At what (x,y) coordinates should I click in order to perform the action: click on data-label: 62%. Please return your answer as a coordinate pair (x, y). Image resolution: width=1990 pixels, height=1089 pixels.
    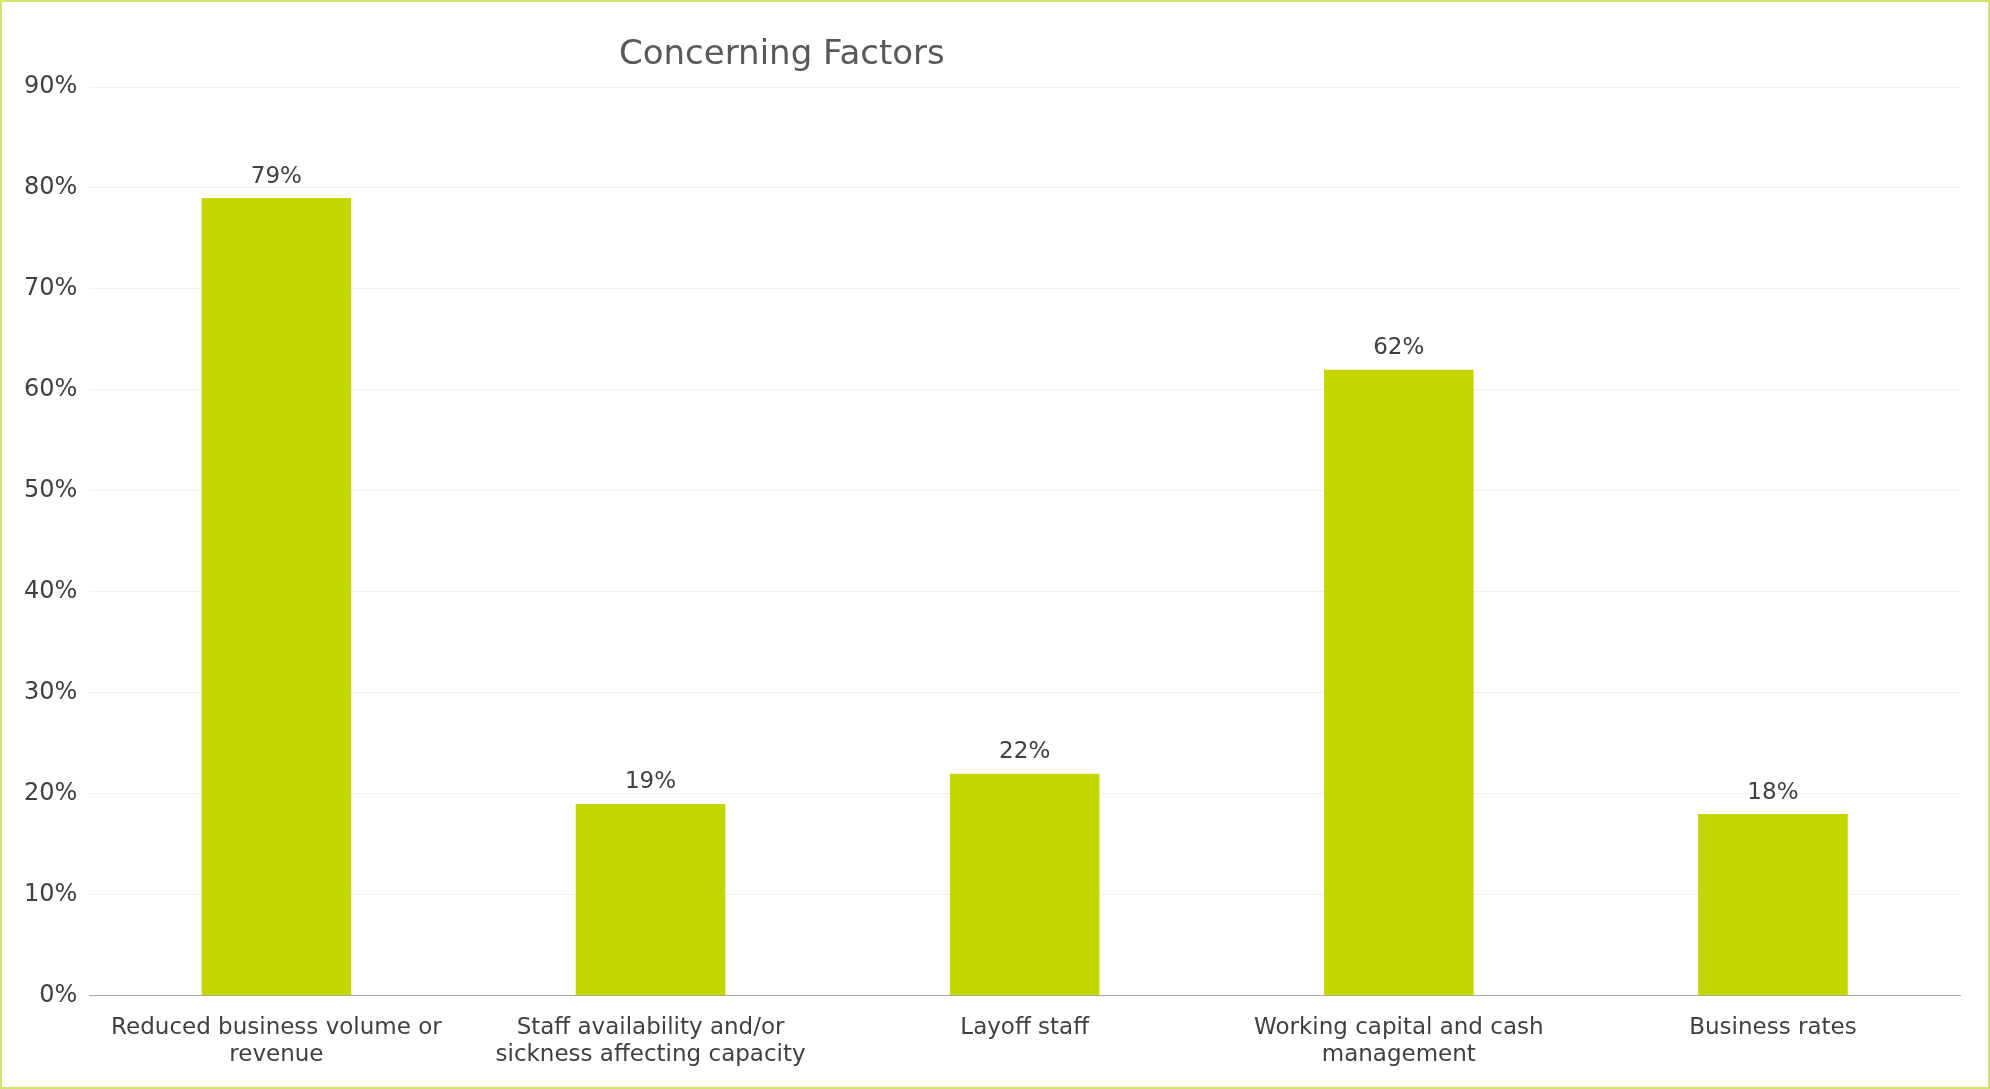
    Looking at the image, I should click on (1399, 346).